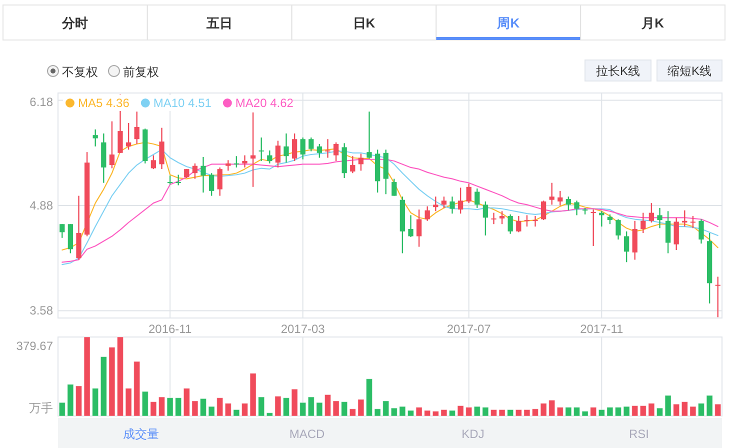  I want to click on x-tick-label: 2017-07, so click(469, 329).